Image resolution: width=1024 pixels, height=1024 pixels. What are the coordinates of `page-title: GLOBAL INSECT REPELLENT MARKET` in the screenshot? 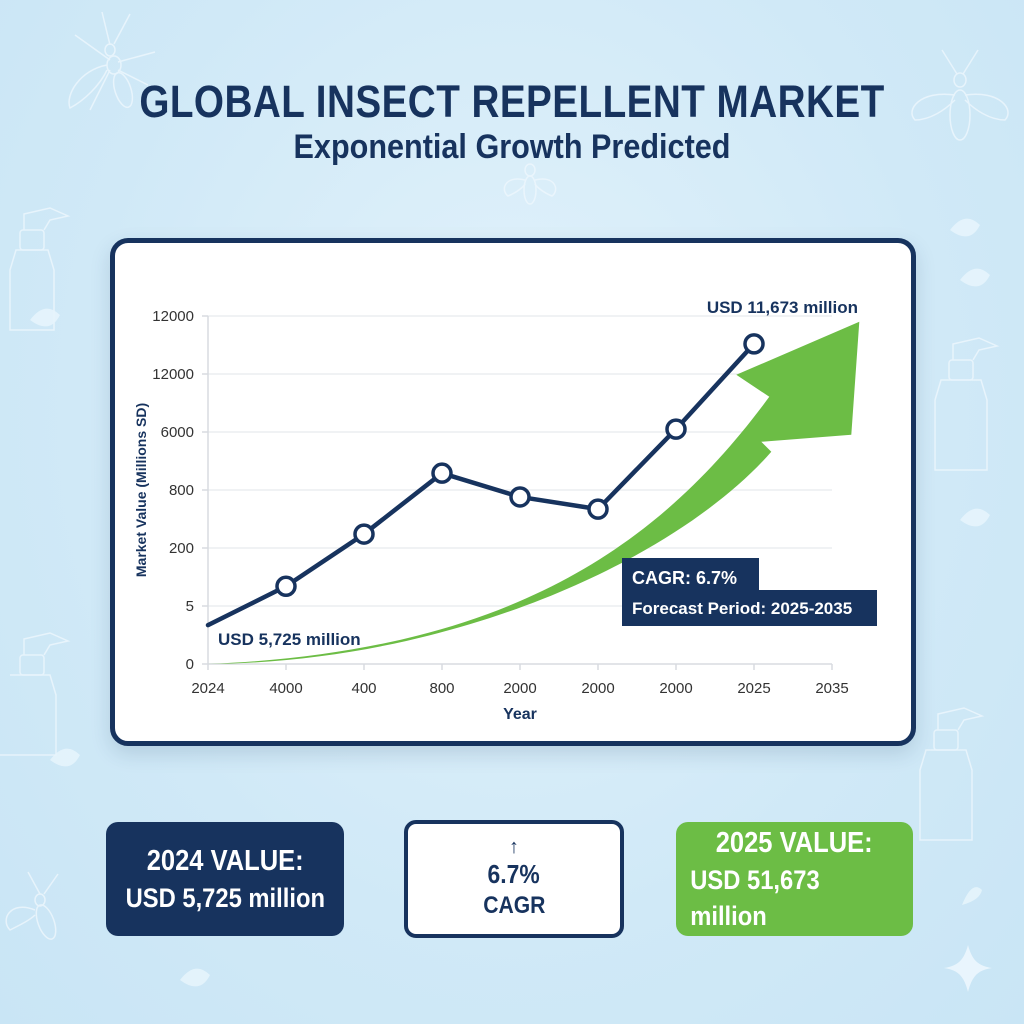 It's located at (512, 101).